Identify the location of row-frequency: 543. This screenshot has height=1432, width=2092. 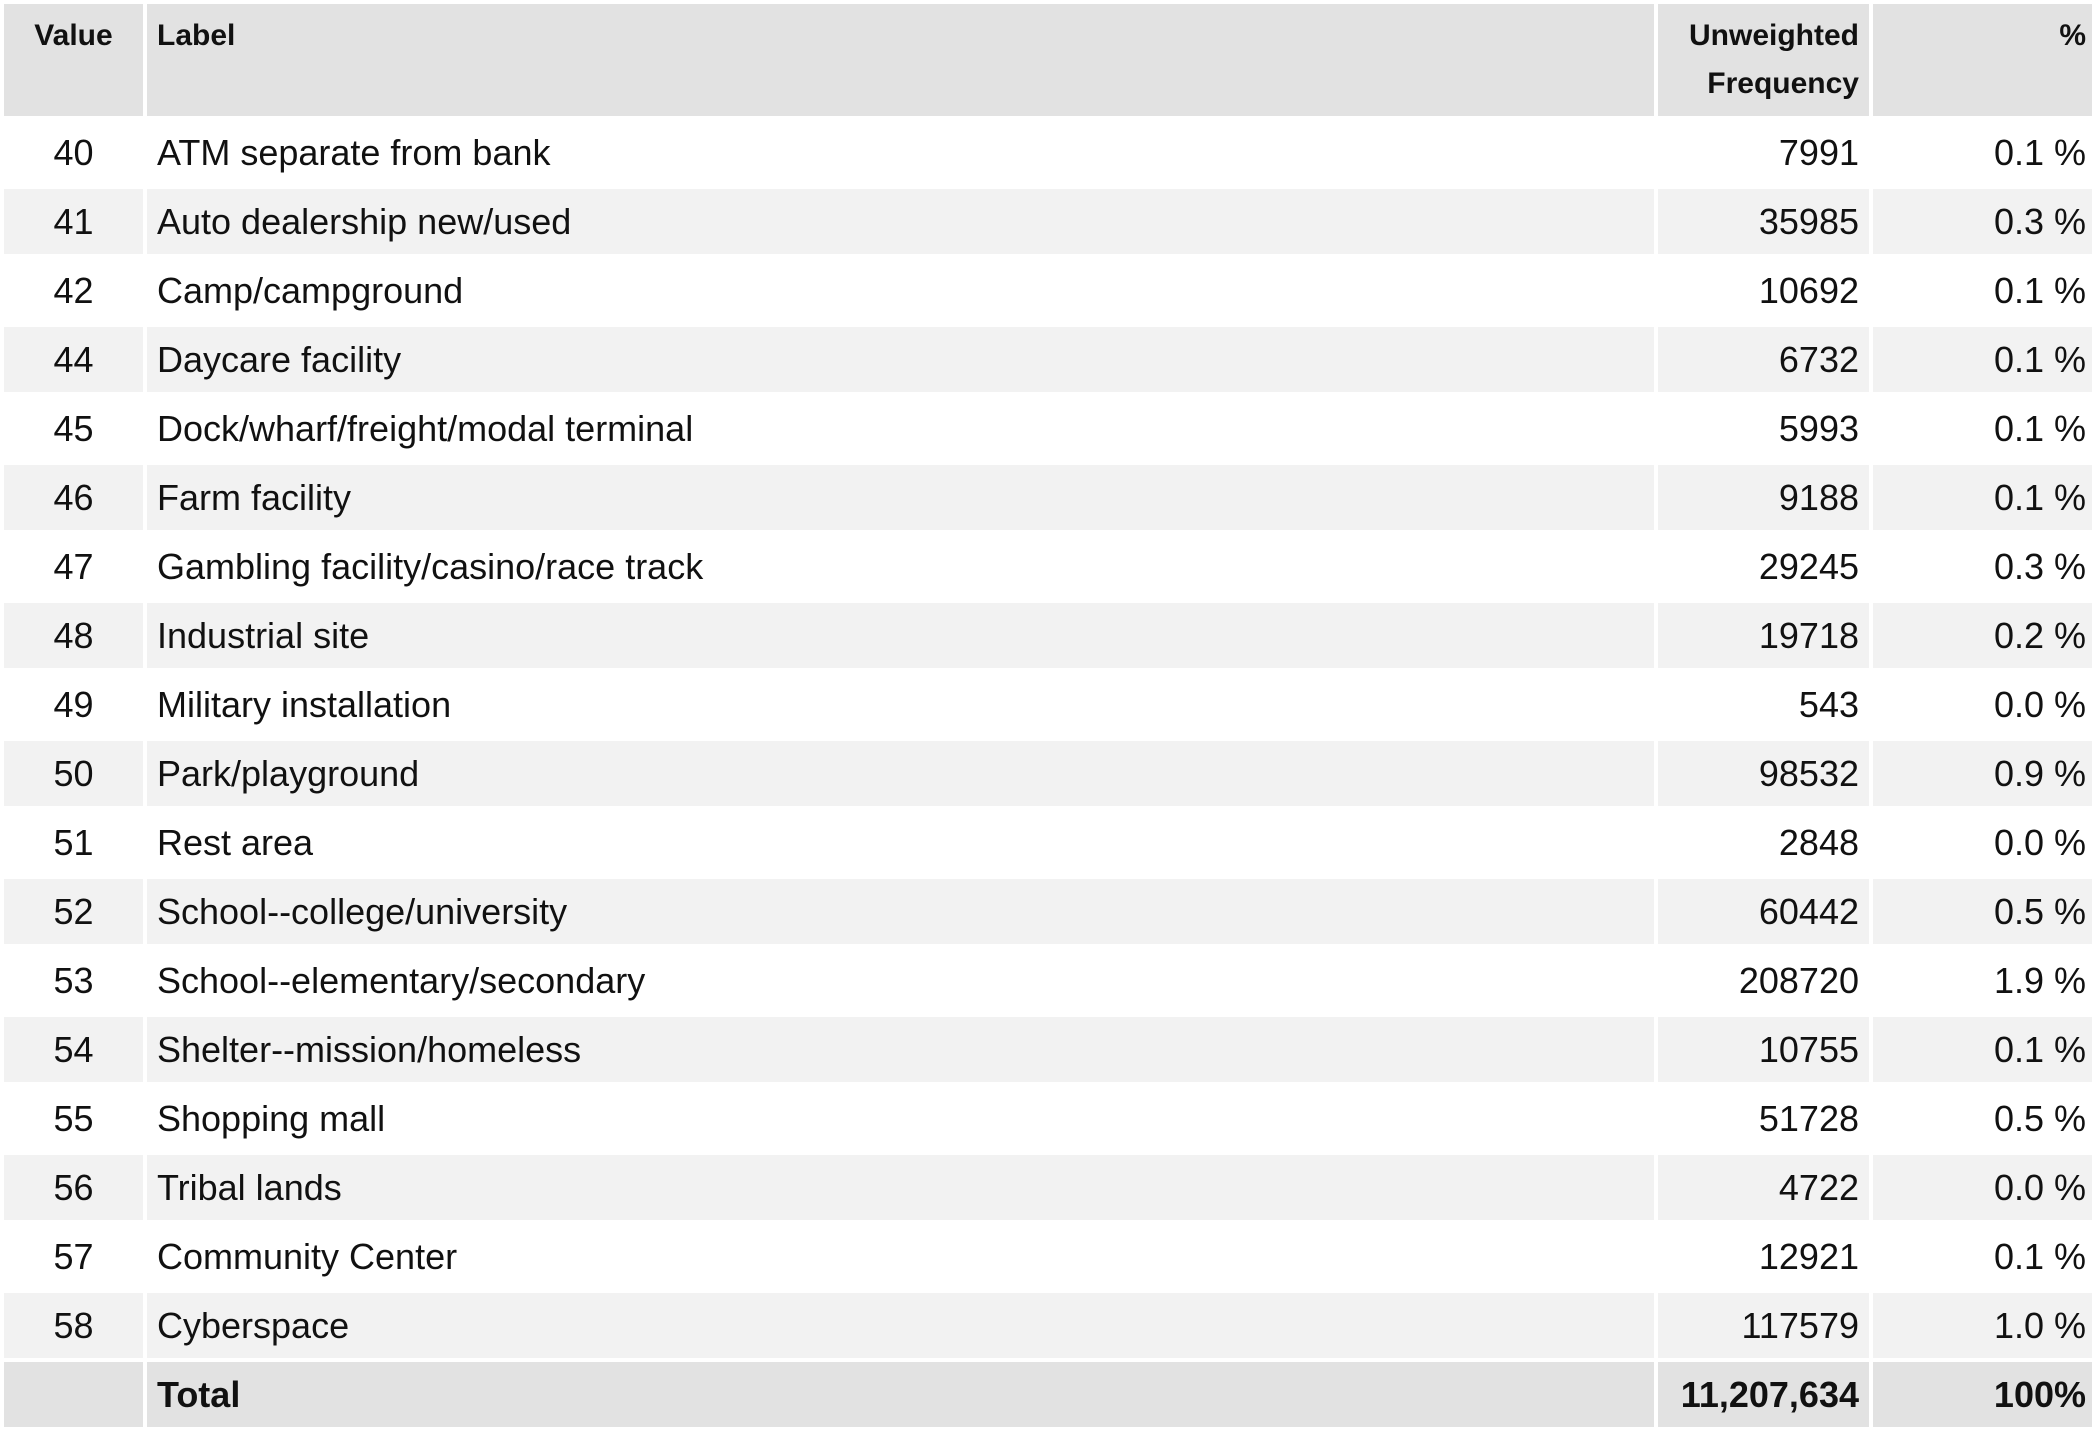
(1763, 704).